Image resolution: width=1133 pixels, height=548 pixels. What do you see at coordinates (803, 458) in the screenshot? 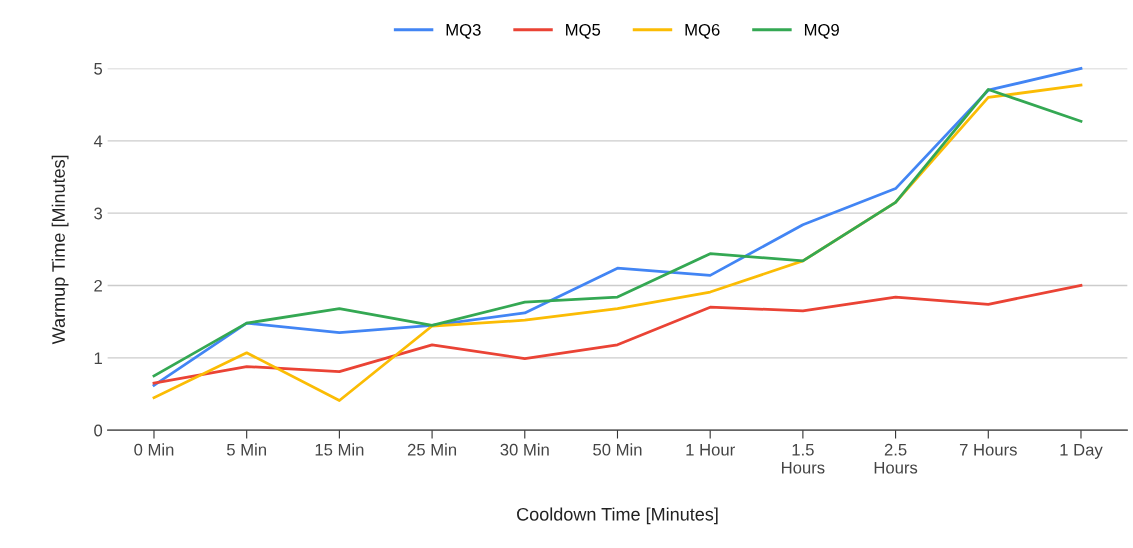
I see `x-tick-label: 1.5 Hours` at bounding box center [803, 458].